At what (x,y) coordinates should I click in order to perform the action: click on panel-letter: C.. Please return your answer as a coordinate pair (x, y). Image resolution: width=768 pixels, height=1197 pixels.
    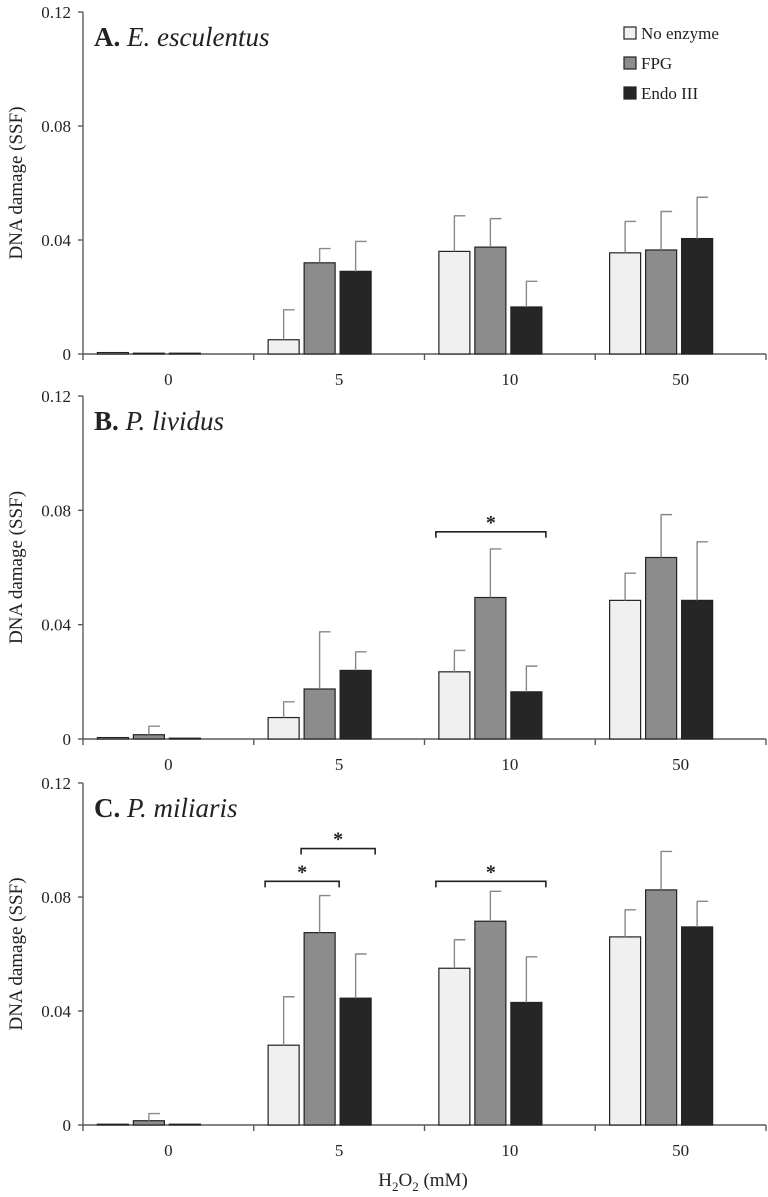
    Looking at the image, I should click on (110, 808).